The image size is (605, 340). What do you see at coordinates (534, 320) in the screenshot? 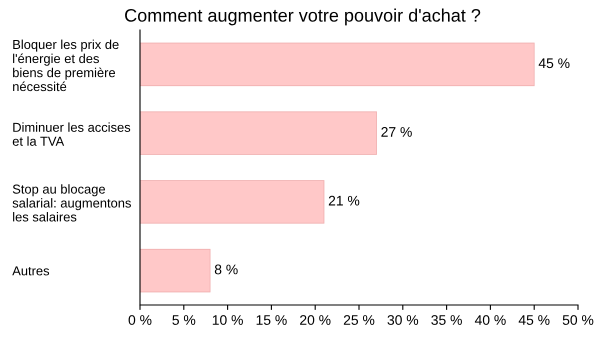
I see `x-tick-label: 45 %` at bounding box center [534, 320].